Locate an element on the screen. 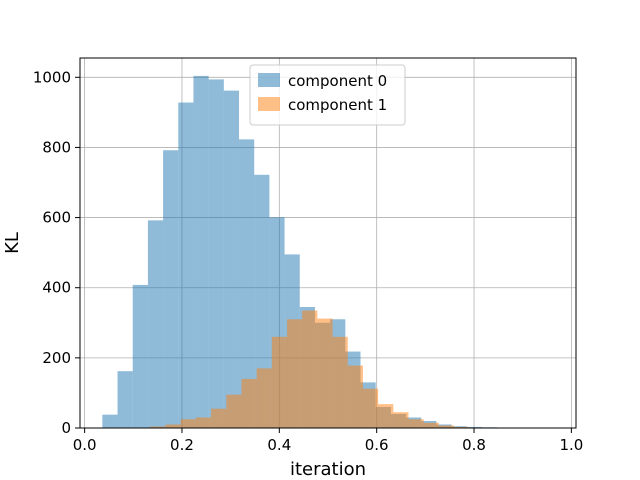 The height and width of the screenshot is (480, 640). y-tick-label: 800 is located at coordinates (56, 147).